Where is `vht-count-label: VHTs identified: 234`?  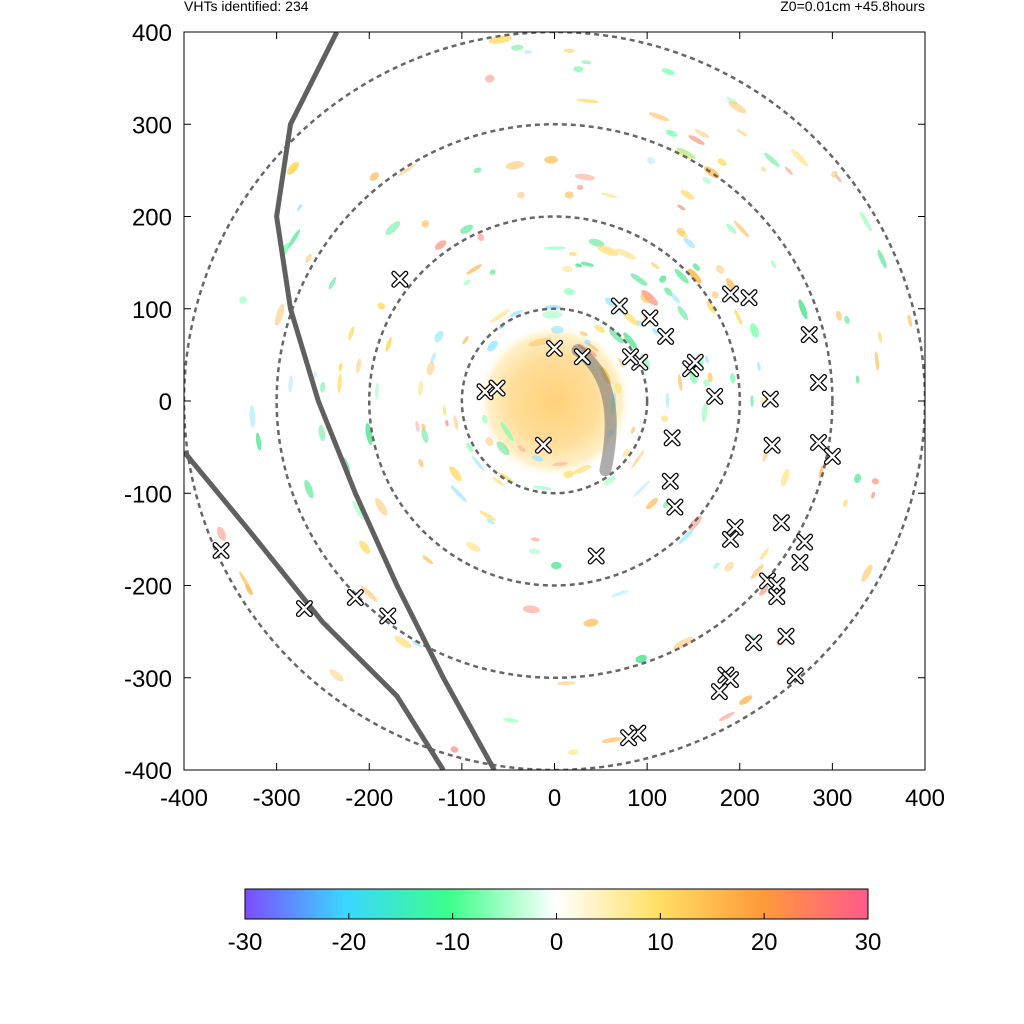 vht-count-label: VHTs identified: 234 is located at coordinates (246, 7).